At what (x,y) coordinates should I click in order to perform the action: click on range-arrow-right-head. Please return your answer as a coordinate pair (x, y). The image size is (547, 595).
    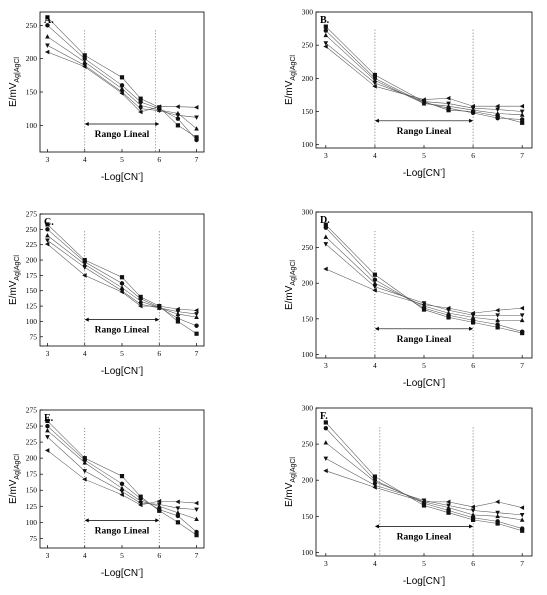
    Looking at the image, I should click on (157, 520).